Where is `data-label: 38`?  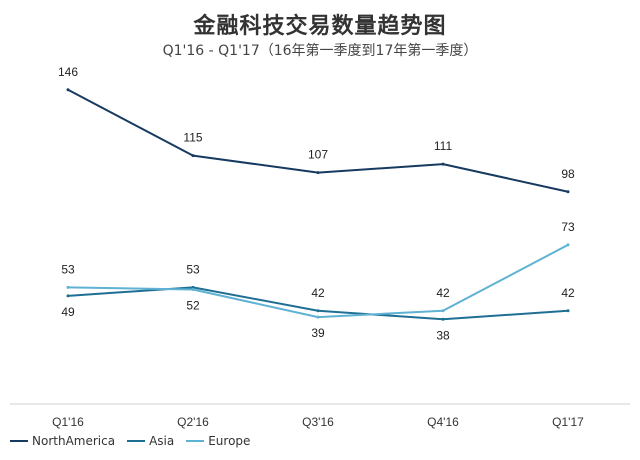
data-label: 38 is located at coordinates (443, 335).